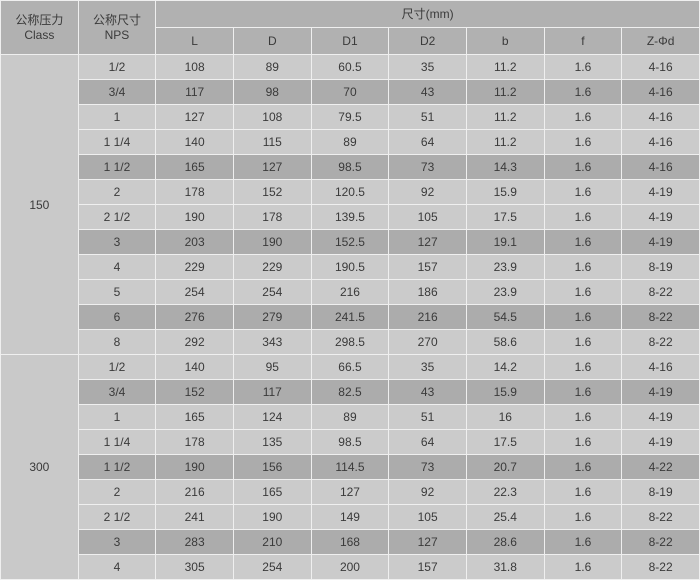 This screenshot has width=700, height=580. Describe the element at coordinates (117, 267) in the screenshot. I see `nps-cell: 4` at that location.